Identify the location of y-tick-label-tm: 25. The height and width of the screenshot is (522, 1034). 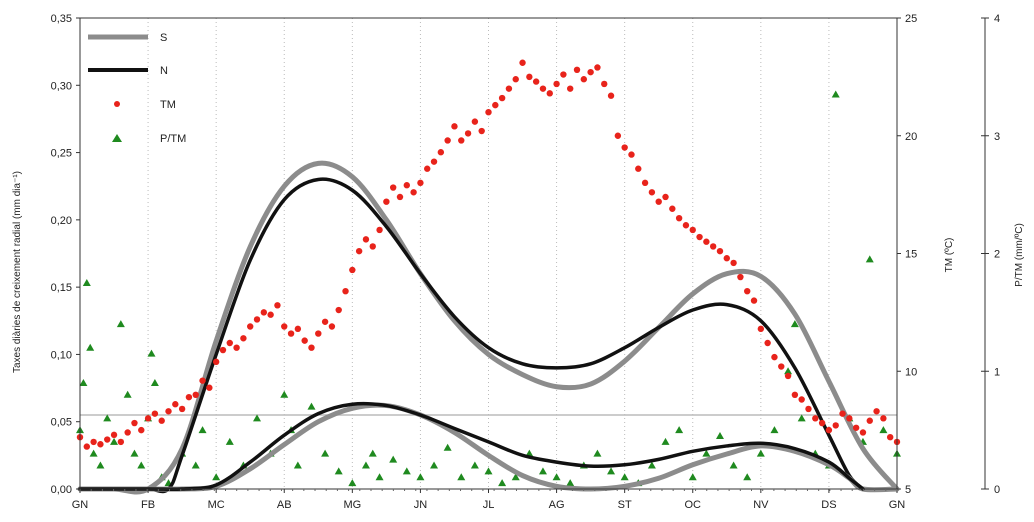
(911, 19).